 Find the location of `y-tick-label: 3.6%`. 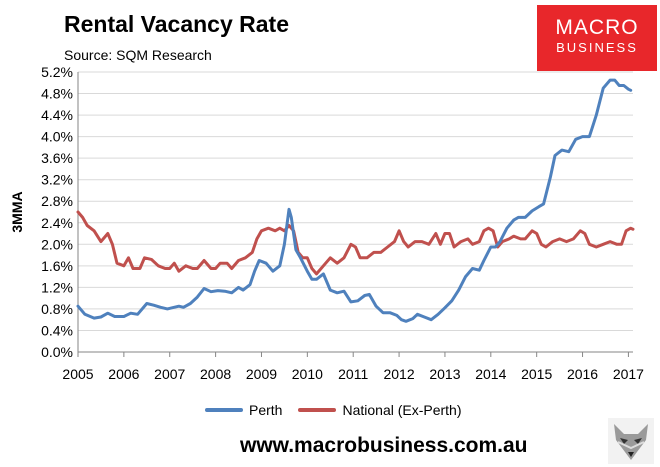

y-tick-label: 3.6% is located at coordinates (57, 158).